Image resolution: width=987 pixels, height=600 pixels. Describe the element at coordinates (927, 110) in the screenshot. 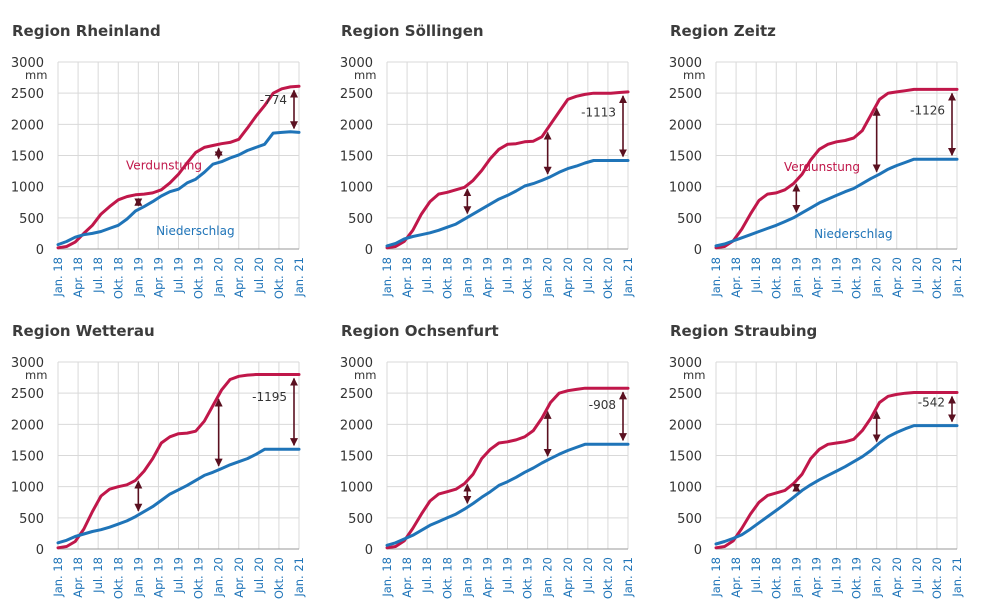

I see `difference-label: -1126` at that location.